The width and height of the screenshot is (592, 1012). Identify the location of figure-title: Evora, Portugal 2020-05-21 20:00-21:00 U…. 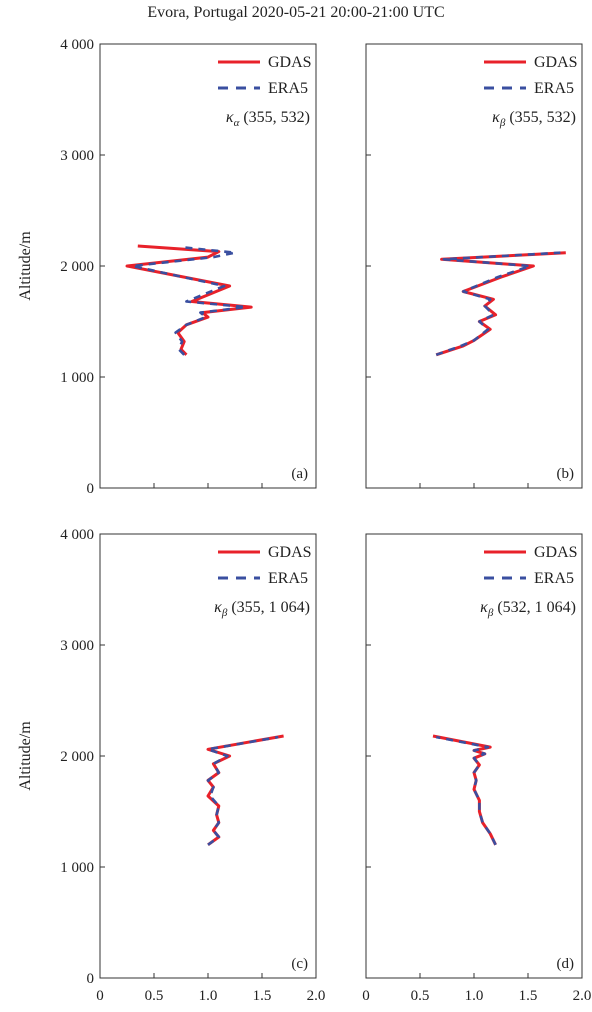
(296, 12).